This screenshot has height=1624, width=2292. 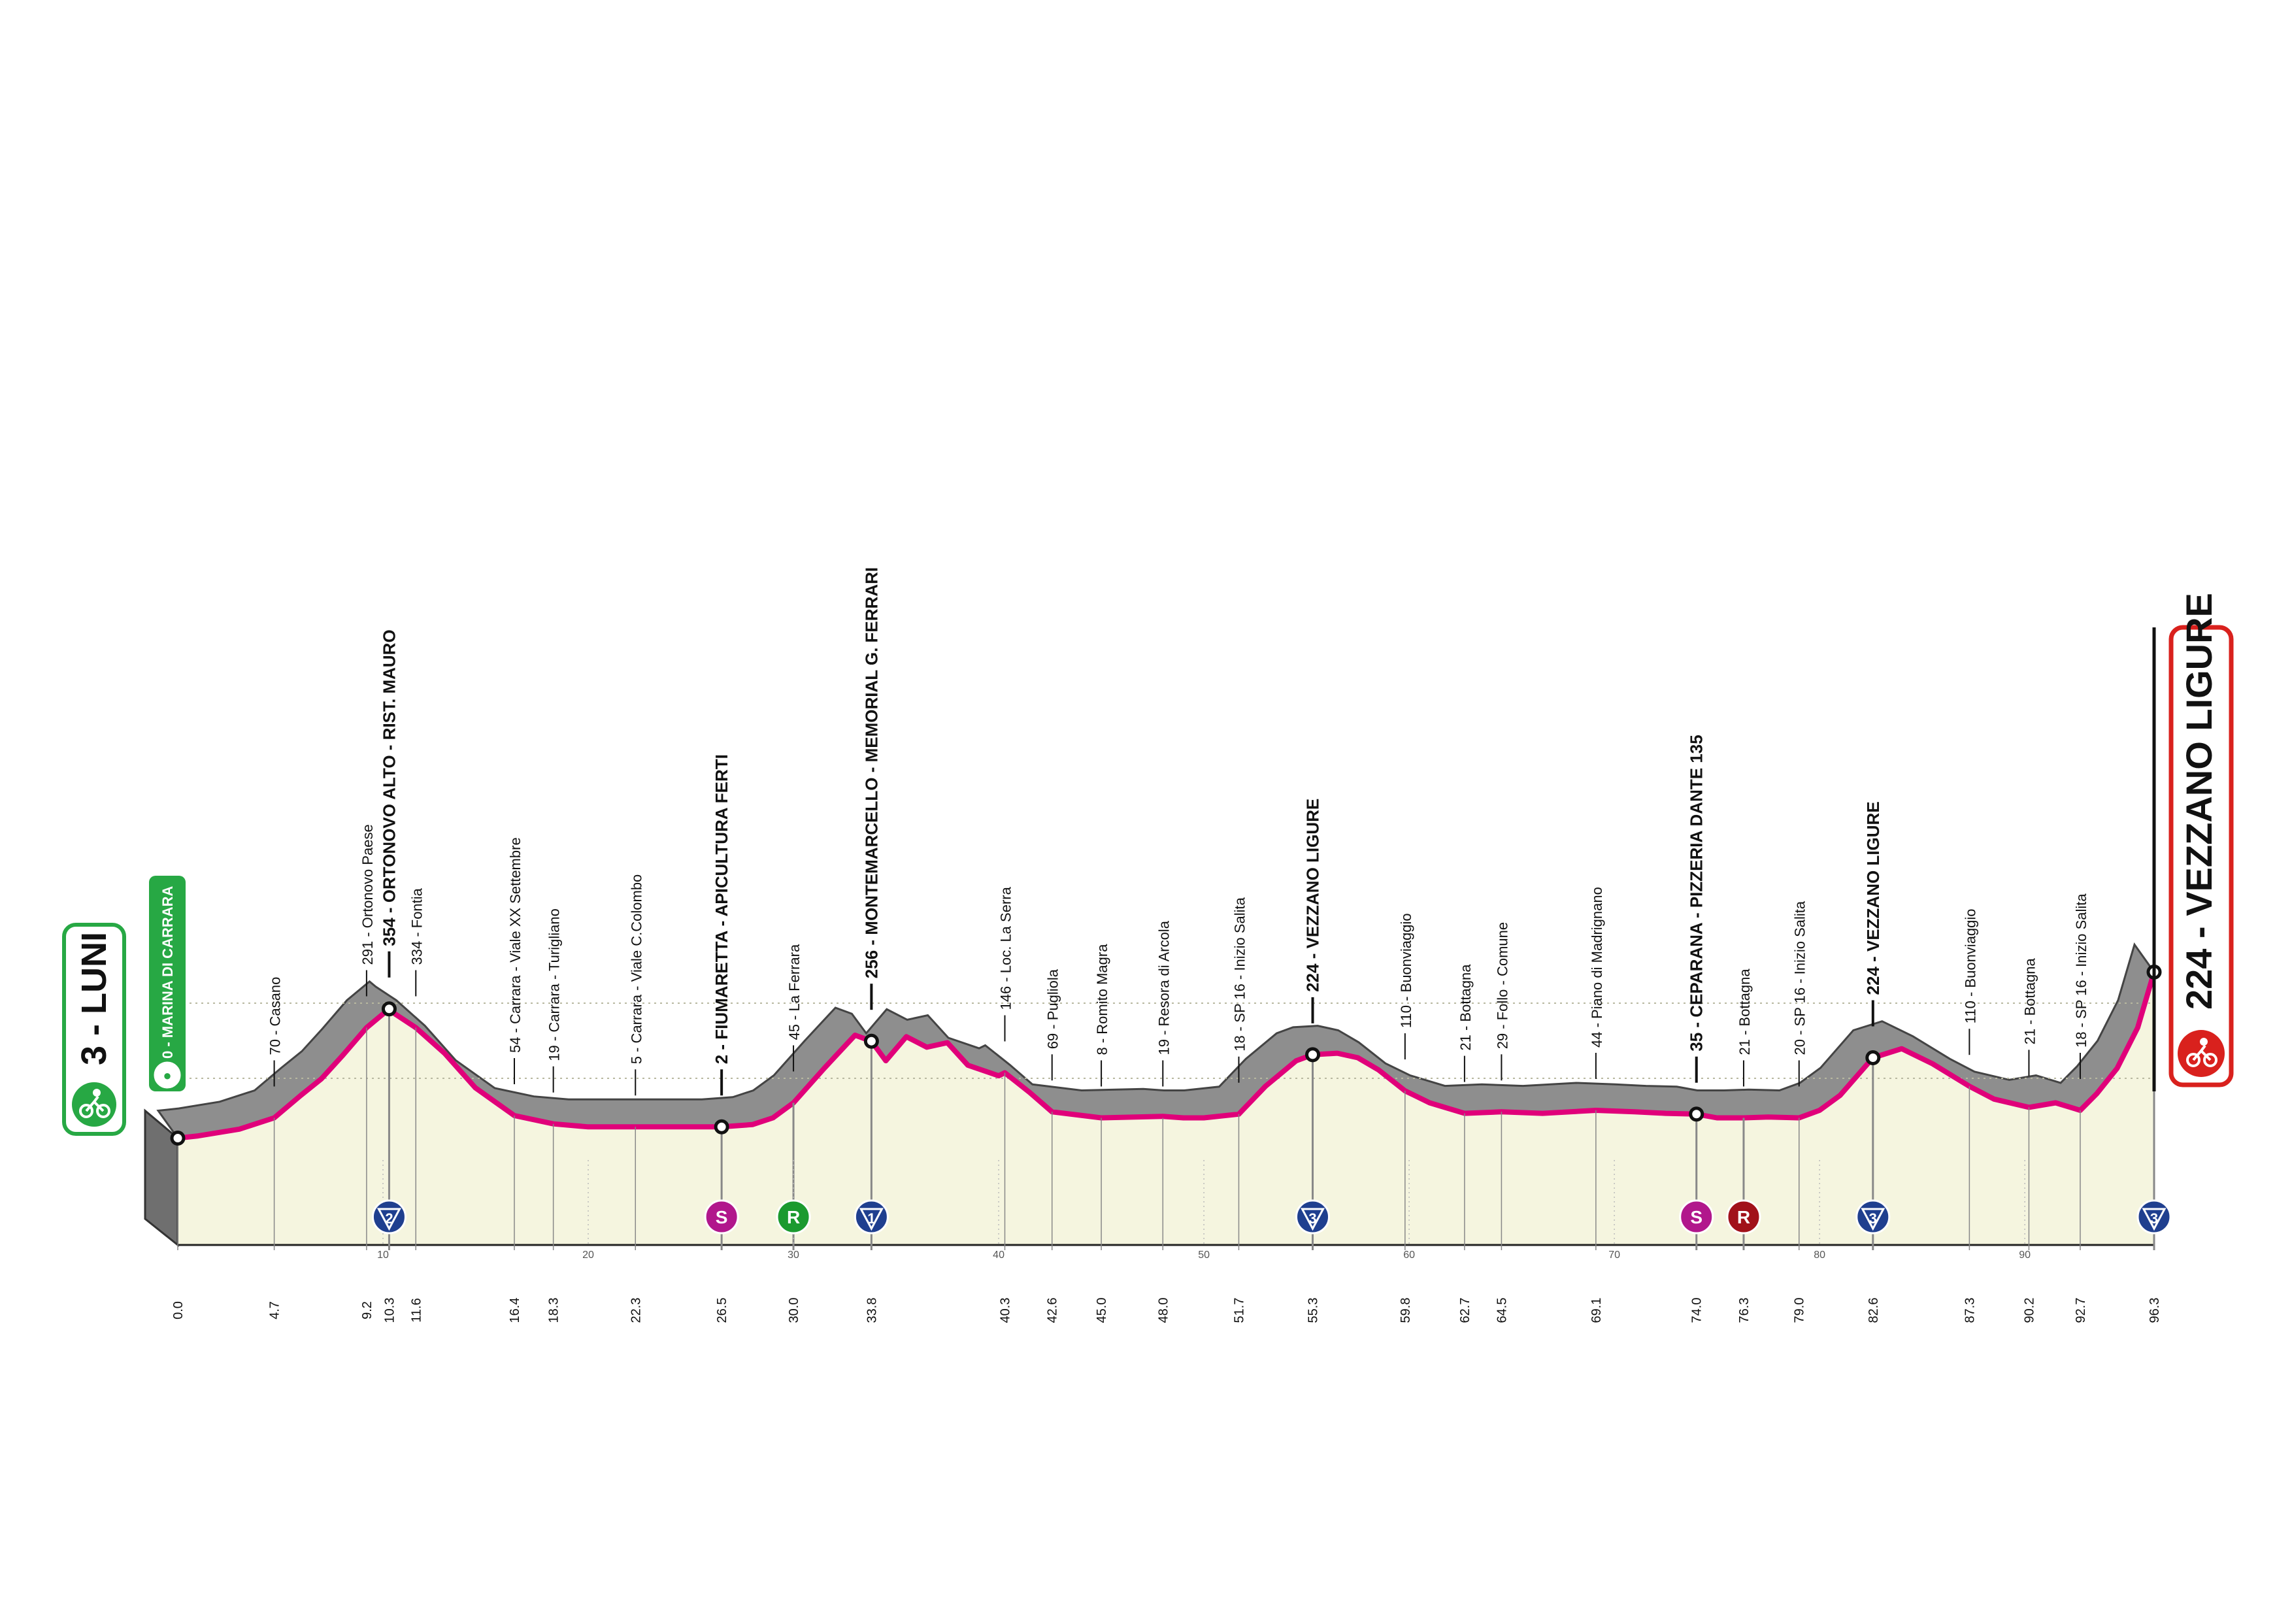 What do you see at coordinates (1102, 1310) in the screenshot?
I see `km-label: 45.0` at bounding box center [1102, 1310].